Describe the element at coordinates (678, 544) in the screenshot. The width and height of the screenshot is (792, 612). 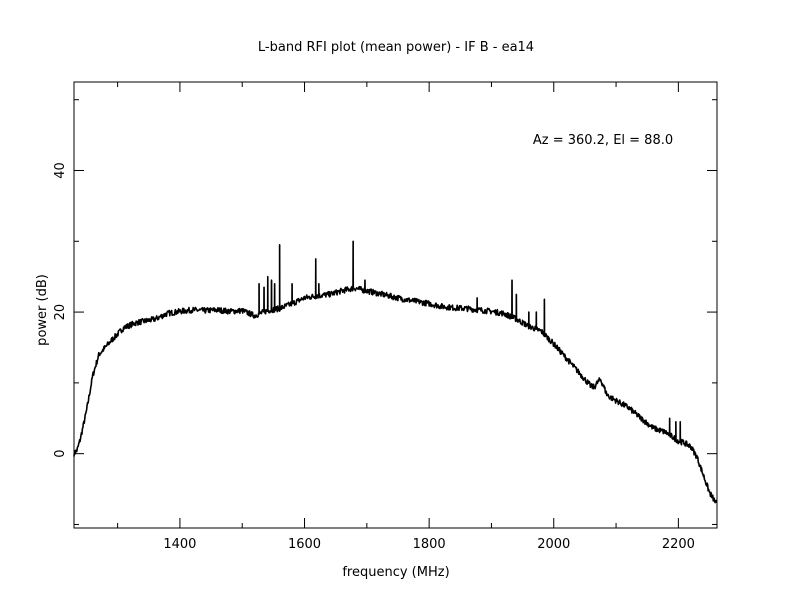
I see `x-tick-label: 2200` at that location.